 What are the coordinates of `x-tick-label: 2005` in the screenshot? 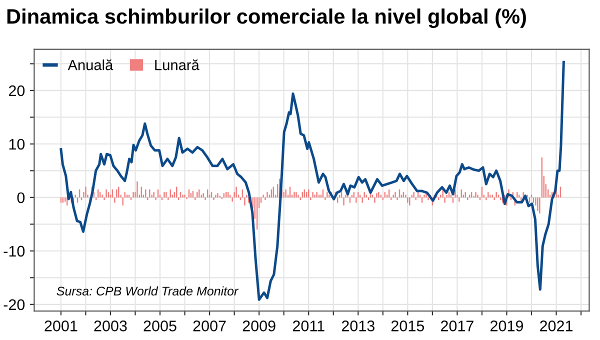 It's located at (160, 326).